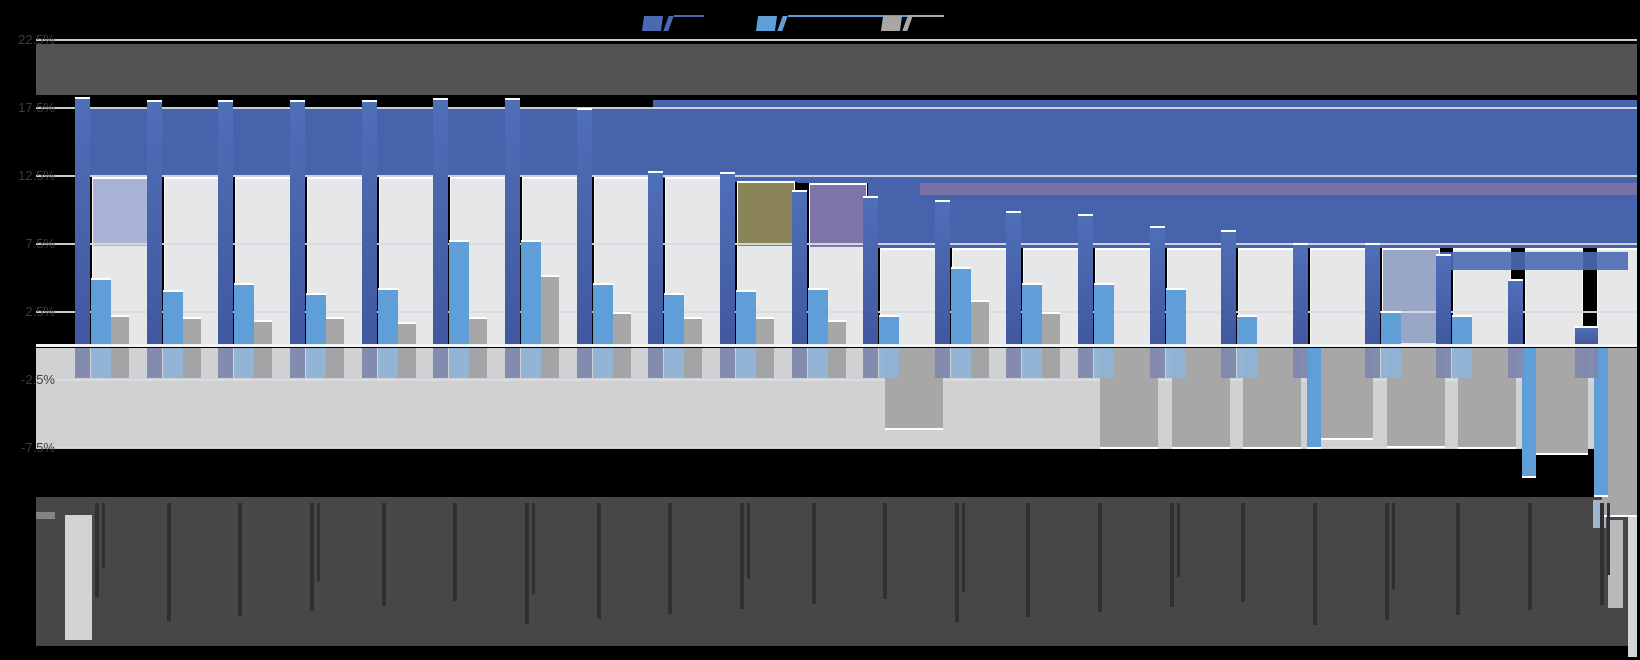 This screenshot has width=1640, height=660. I want to click on axis-corner-text, so click(45, 515).